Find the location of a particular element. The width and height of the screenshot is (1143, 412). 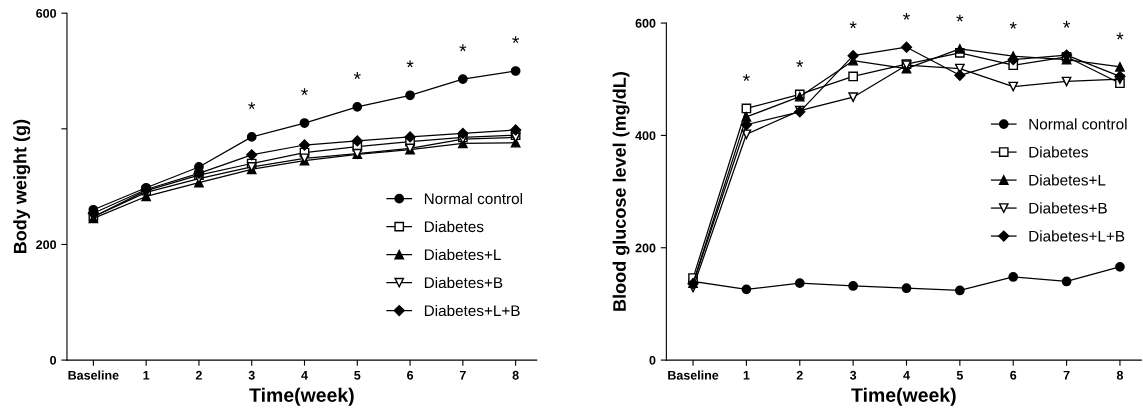

y-axis-title: Body weight (g) is located at coordinates (22, 186).